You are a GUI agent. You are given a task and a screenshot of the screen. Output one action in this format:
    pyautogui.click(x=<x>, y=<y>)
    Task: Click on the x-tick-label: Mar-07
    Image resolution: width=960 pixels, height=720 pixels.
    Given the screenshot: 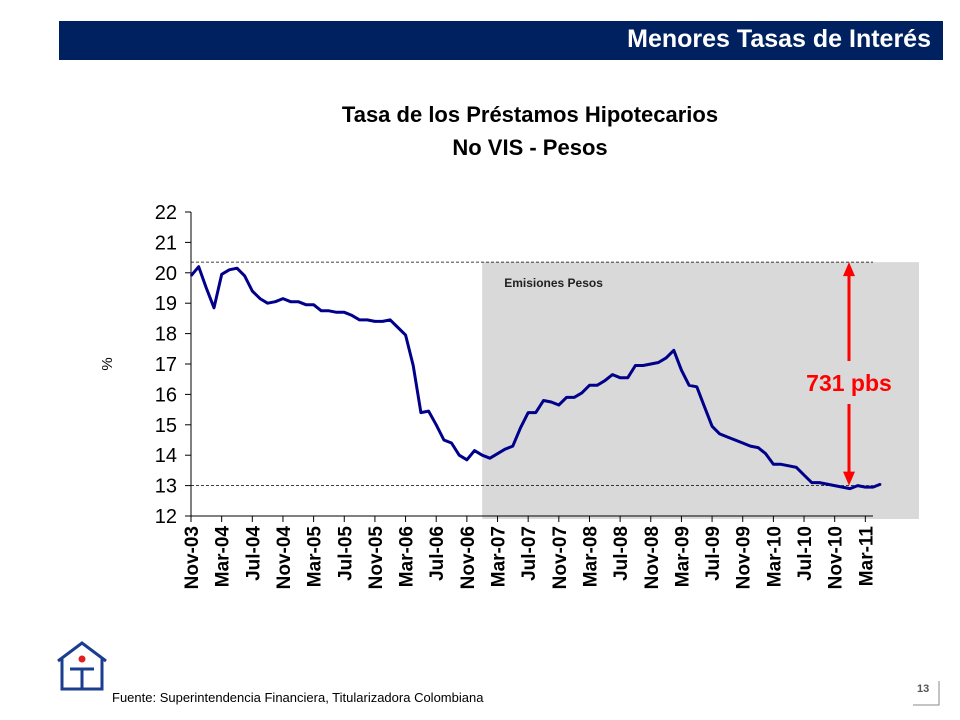 What is the action you would take?
    pyautogui.click(x=499, y=556)
    